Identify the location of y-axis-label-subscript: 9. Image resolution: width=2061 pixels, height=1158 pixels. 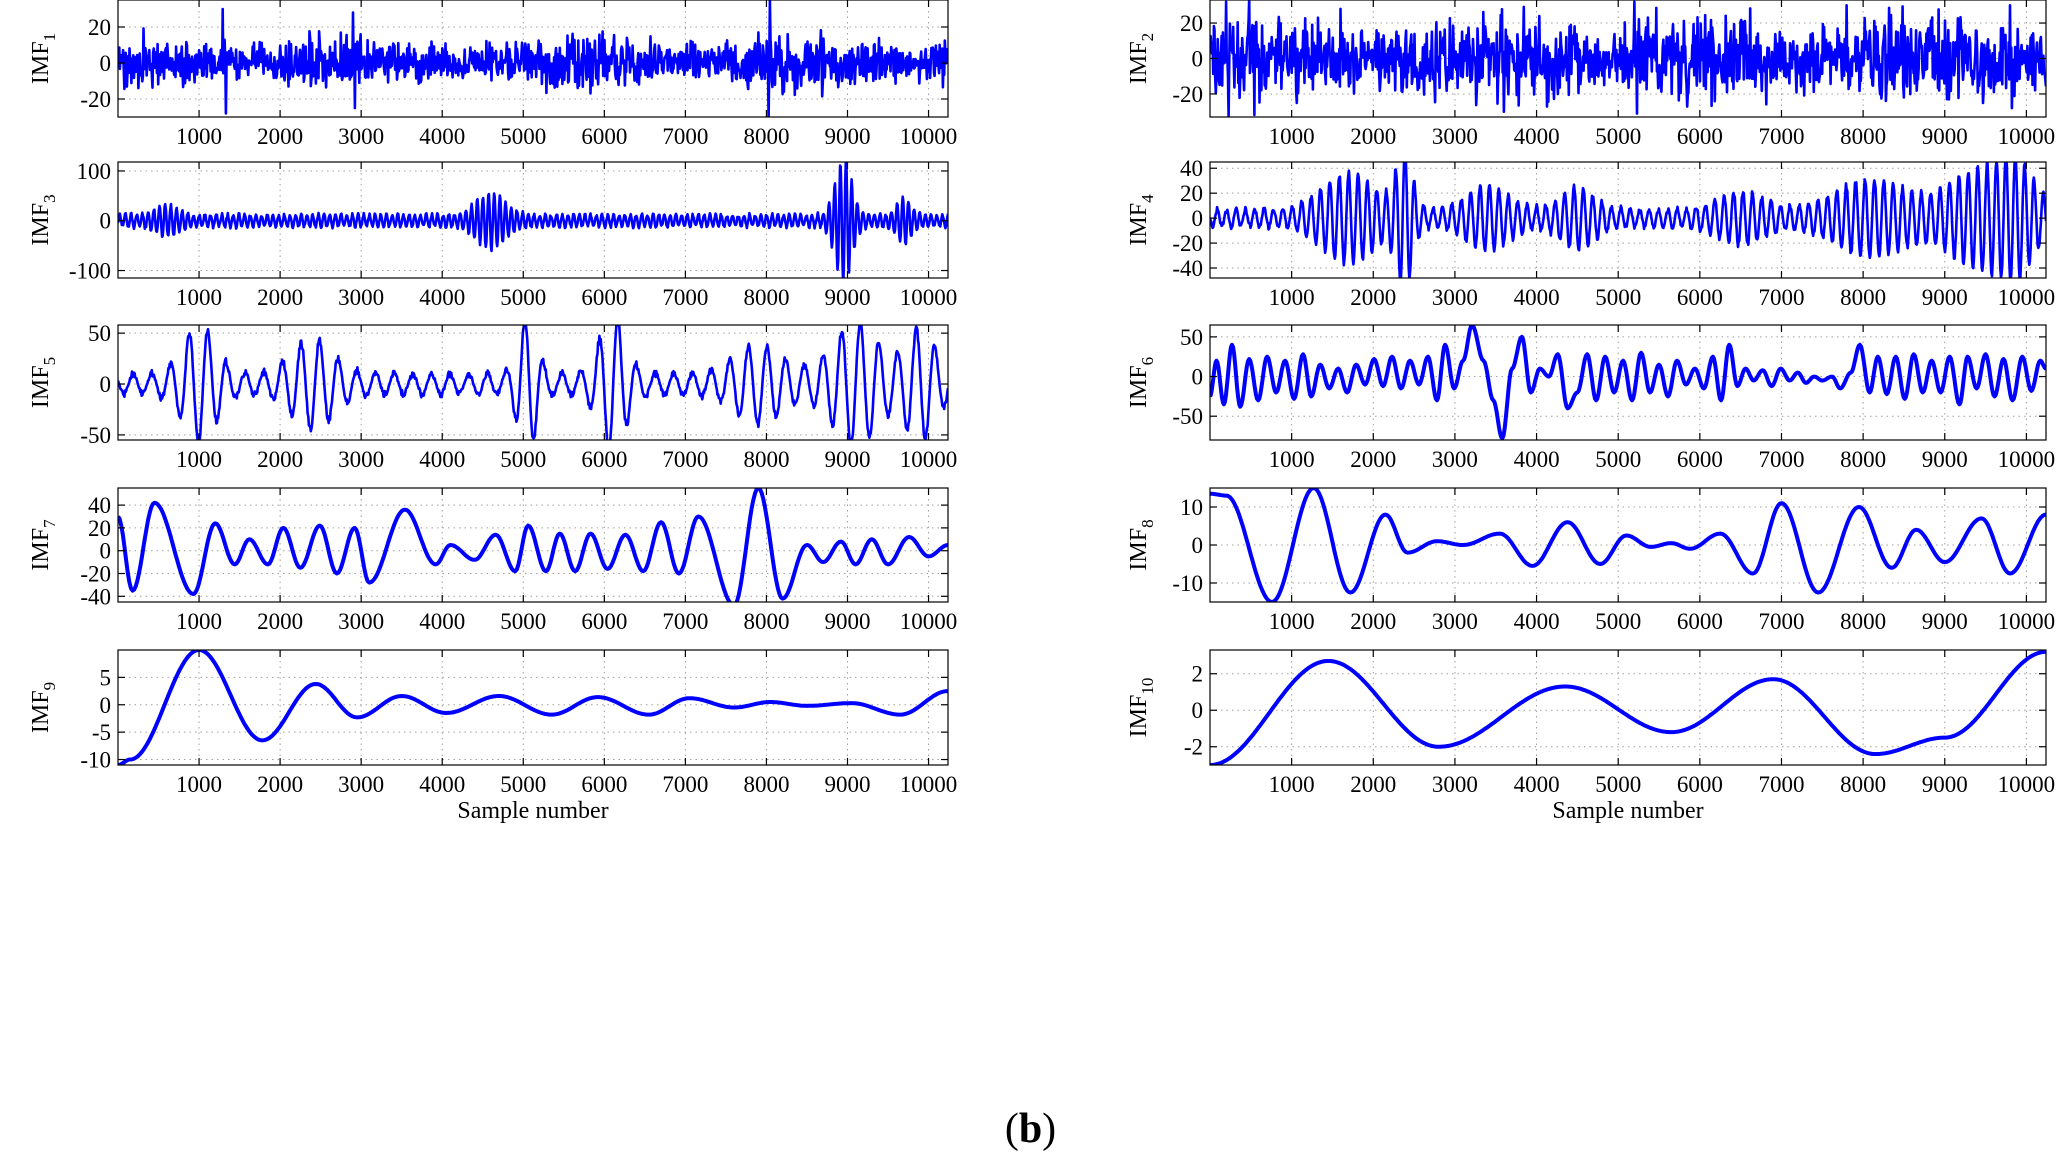
(49, 686).